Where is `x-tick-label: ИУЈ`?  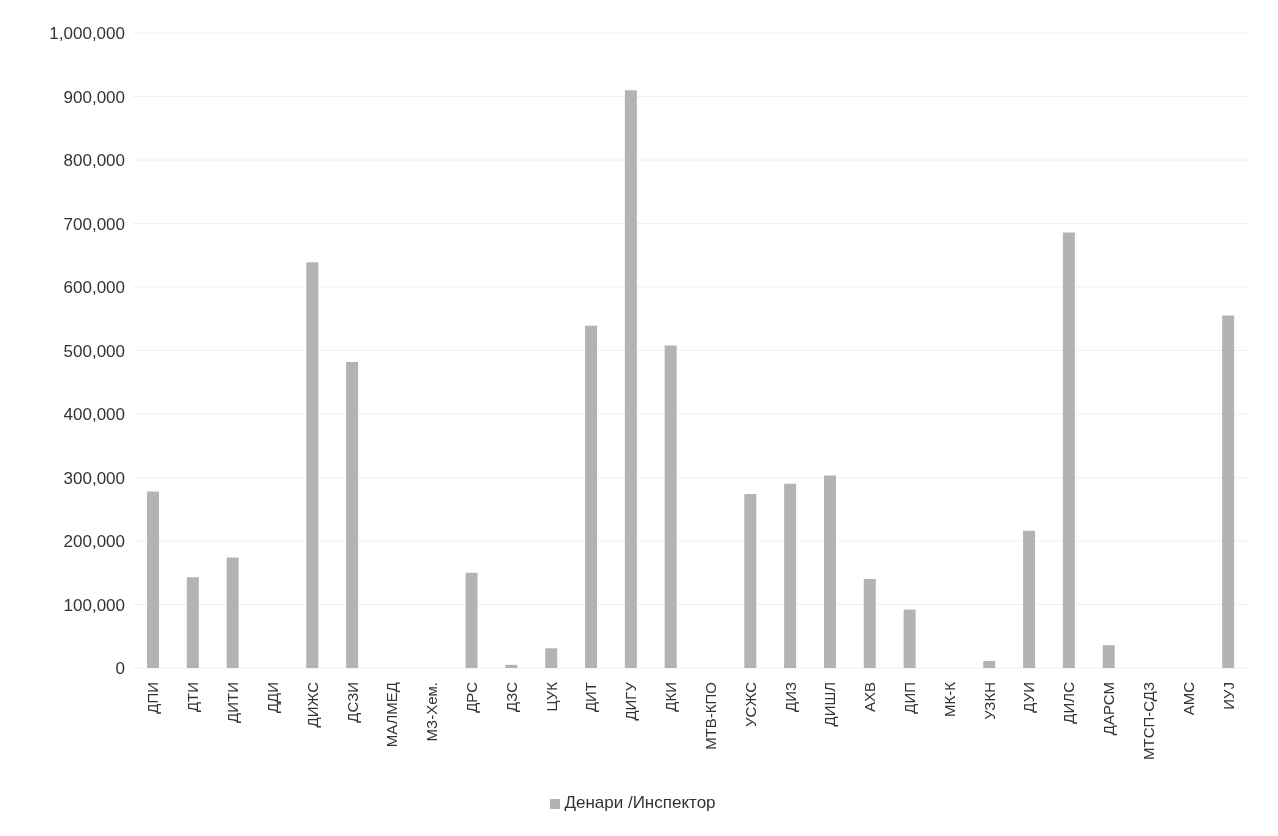 x-tick-label: ИУЈ is located at coordinates (1228, 696).